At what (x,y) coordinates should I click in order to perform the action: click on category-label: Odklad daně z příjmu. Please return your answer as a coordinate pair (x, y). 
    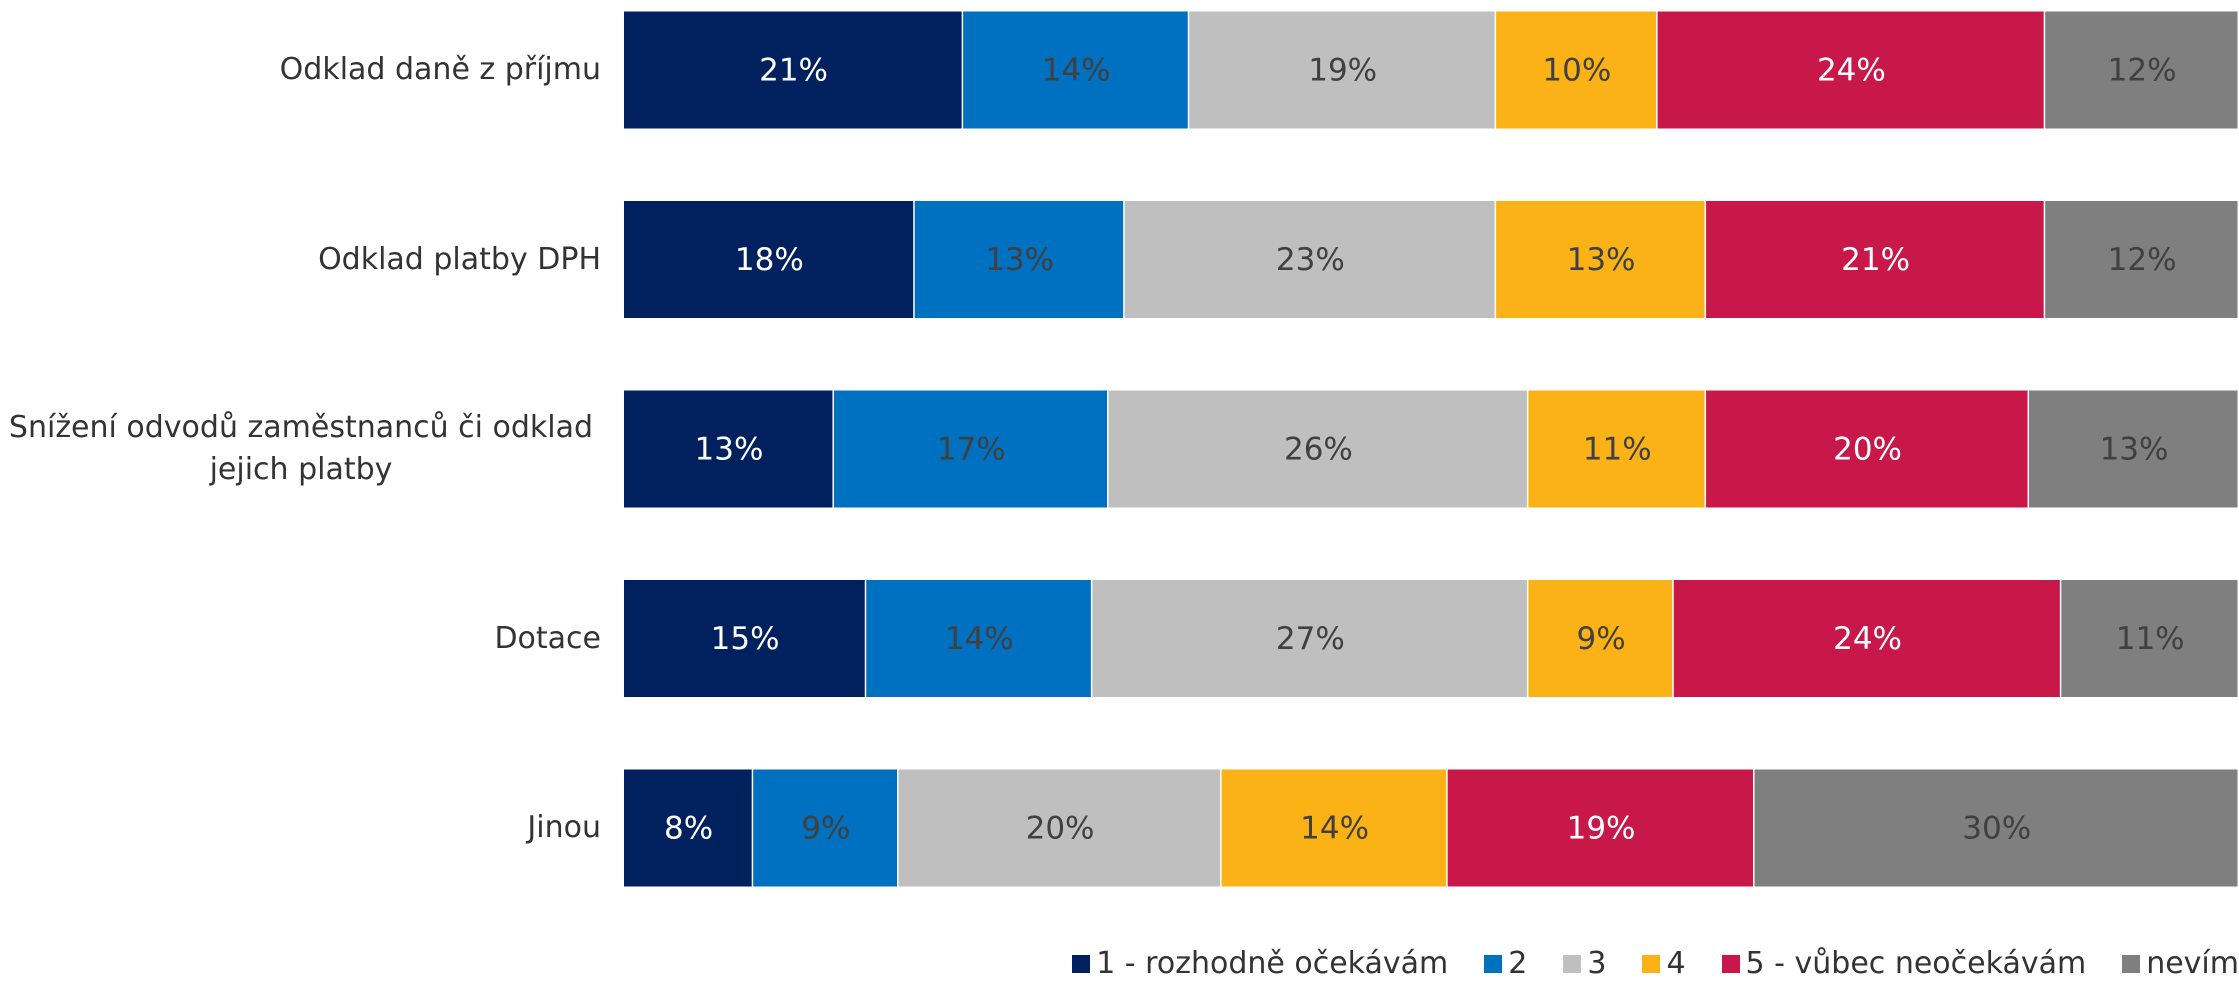
    Looking at the image, I should click on (301, 70).